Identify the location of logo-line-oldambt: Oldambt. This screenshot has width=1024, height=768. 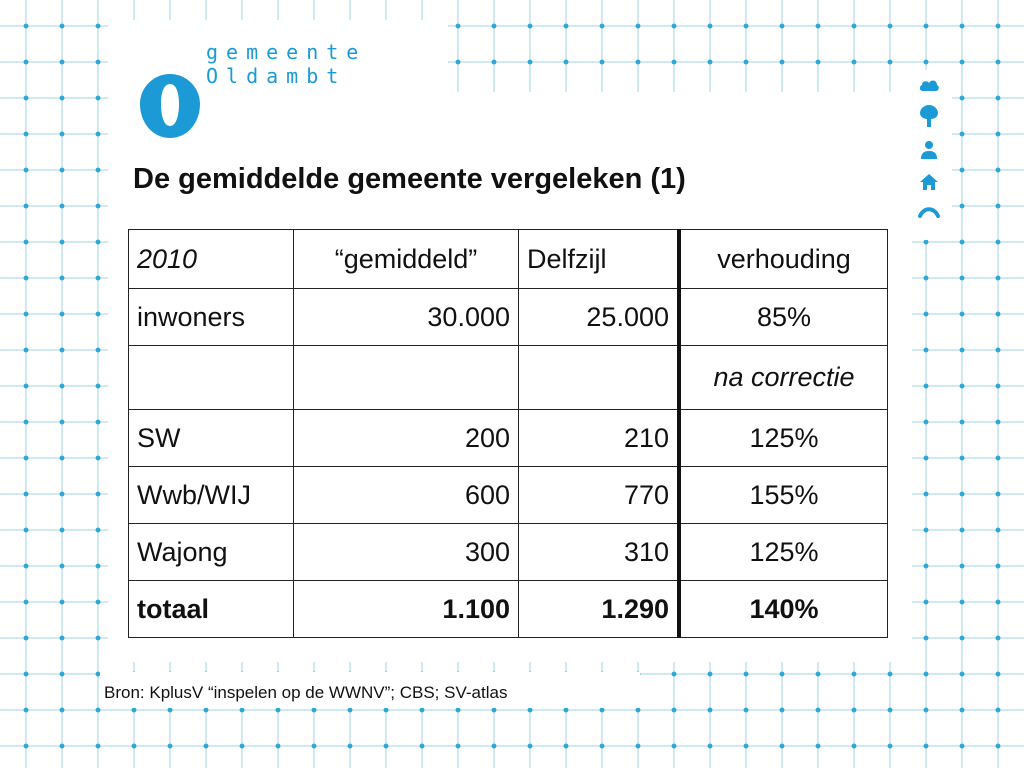
(276, 76).